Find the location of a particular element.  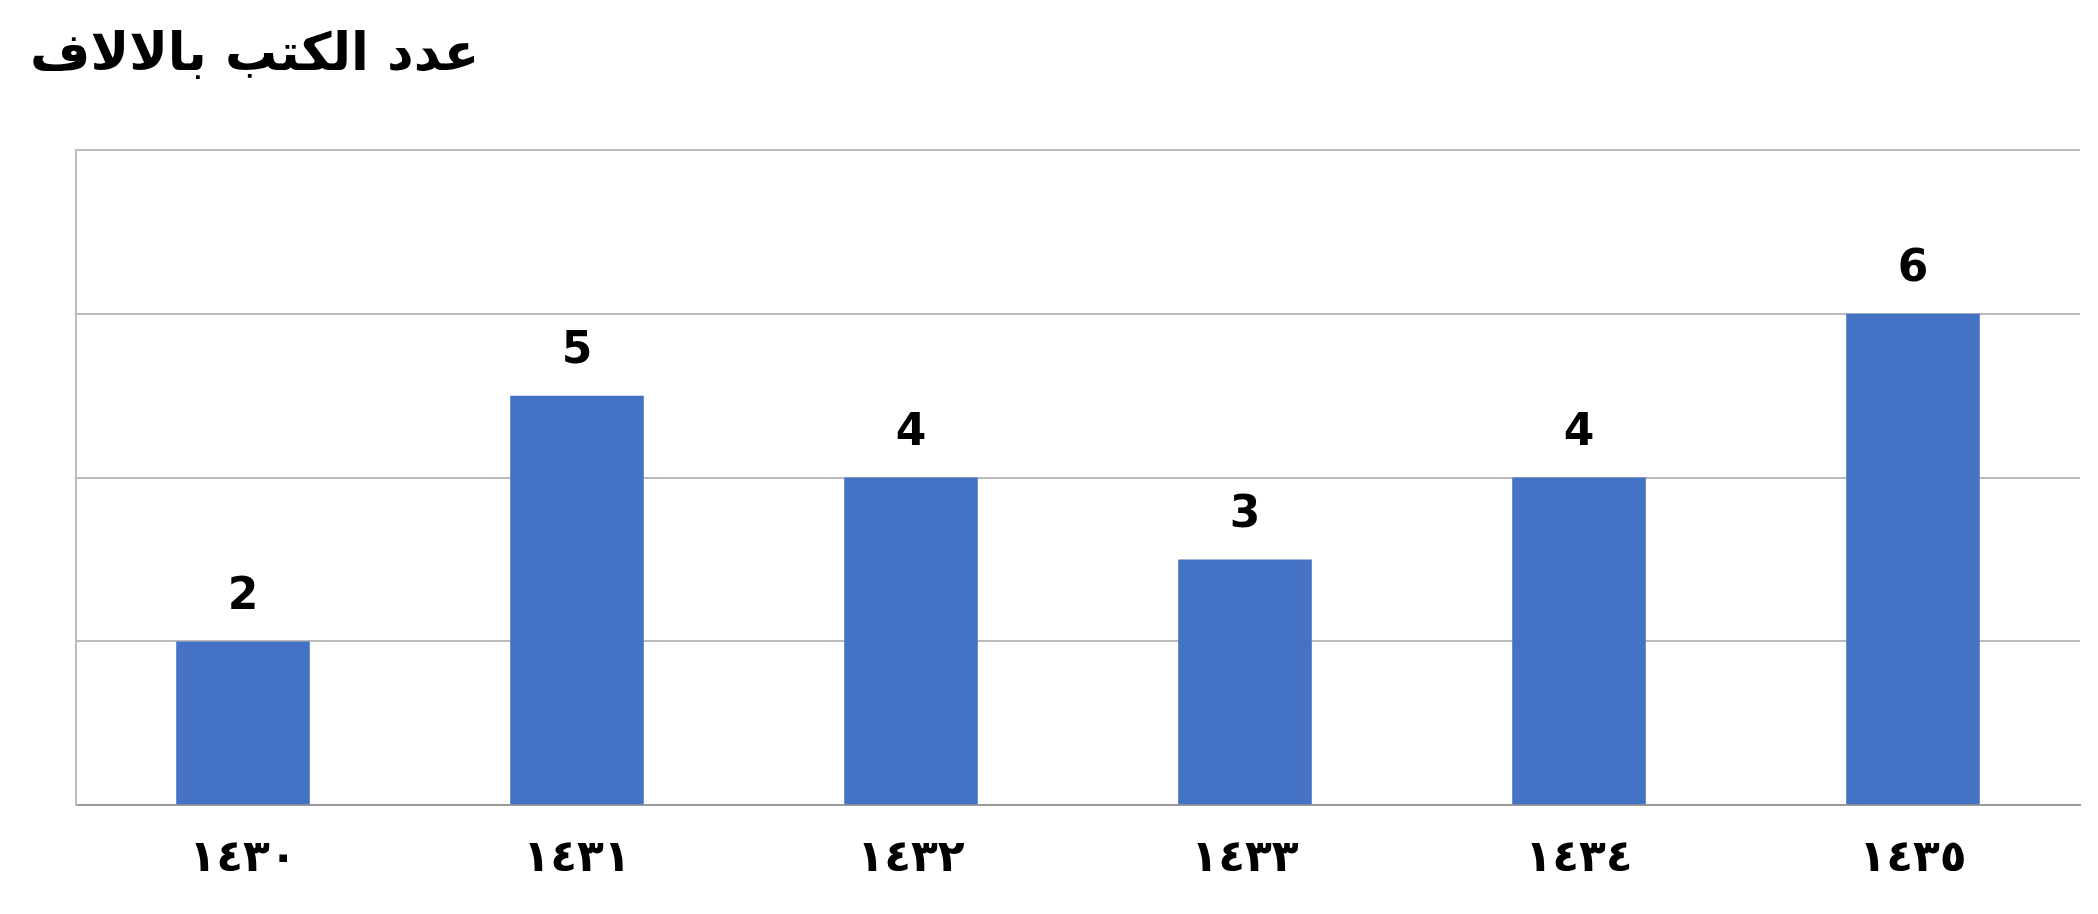

data-label: 6 is located at coordinates (1913, 266).